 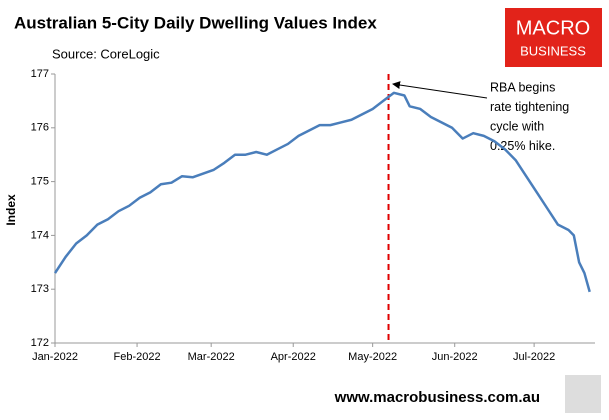 What do you see at coordinates (40, 128) in the screenshot?
I see `y-tick-label: 176` at bounding box center [40, 128].